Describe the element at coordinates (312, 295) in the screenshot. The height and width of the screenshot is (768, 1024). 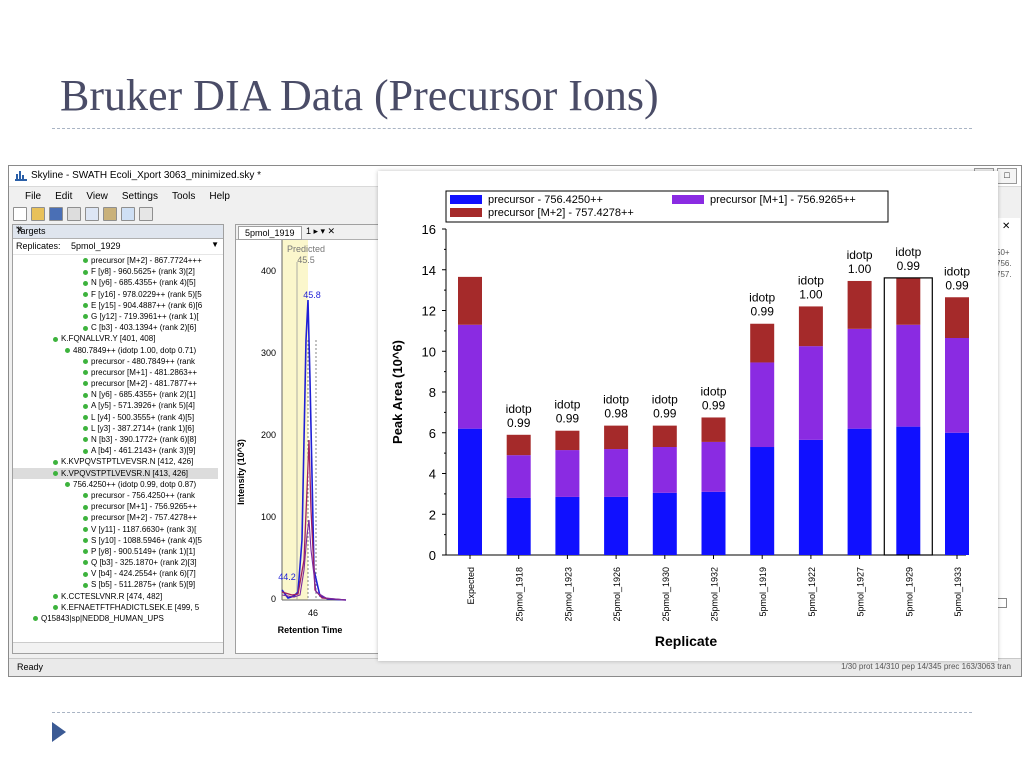
I see `peak-label: 45.8` at that location.